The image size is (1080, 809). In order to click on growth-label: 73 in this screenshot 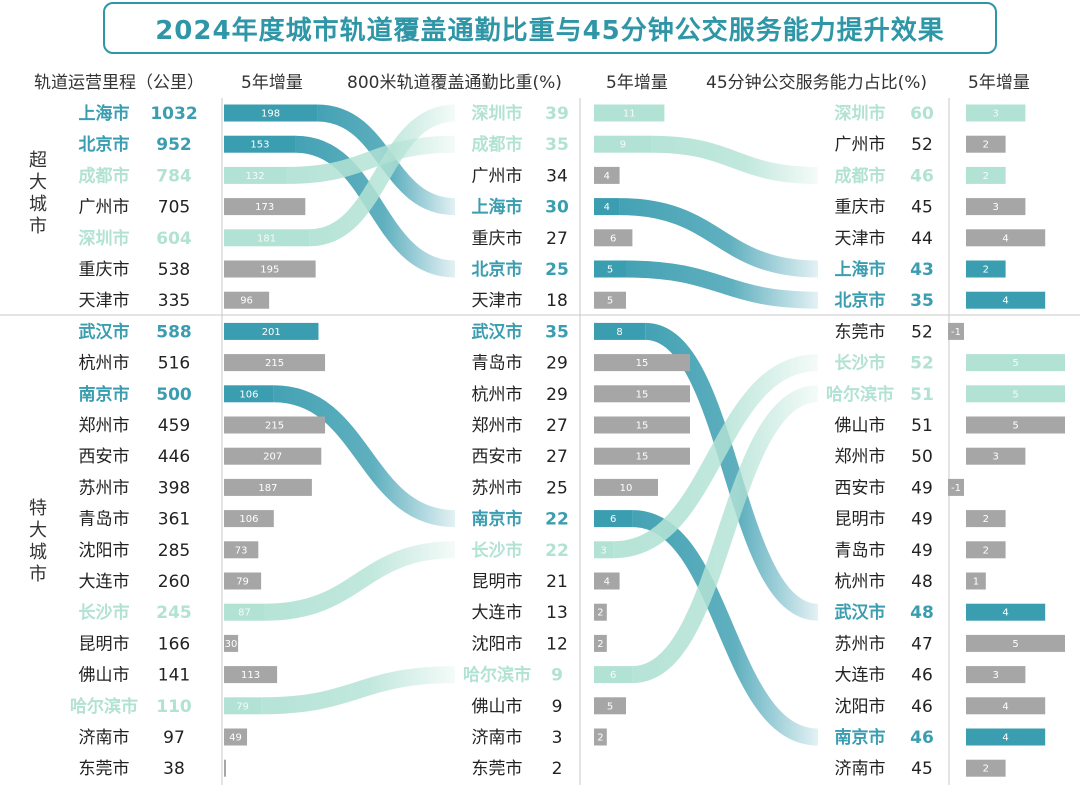, I will do `click(241, 550)`.